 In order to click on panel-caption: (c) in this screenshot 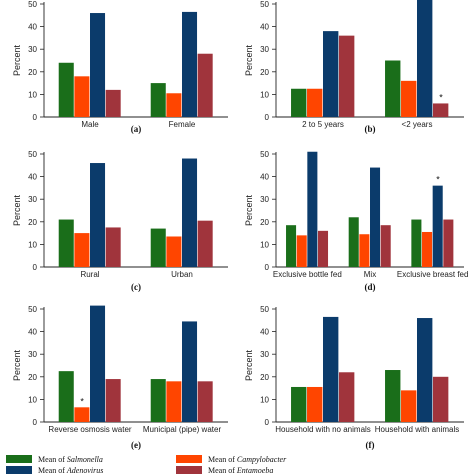, I will do `click(136, 287)`.